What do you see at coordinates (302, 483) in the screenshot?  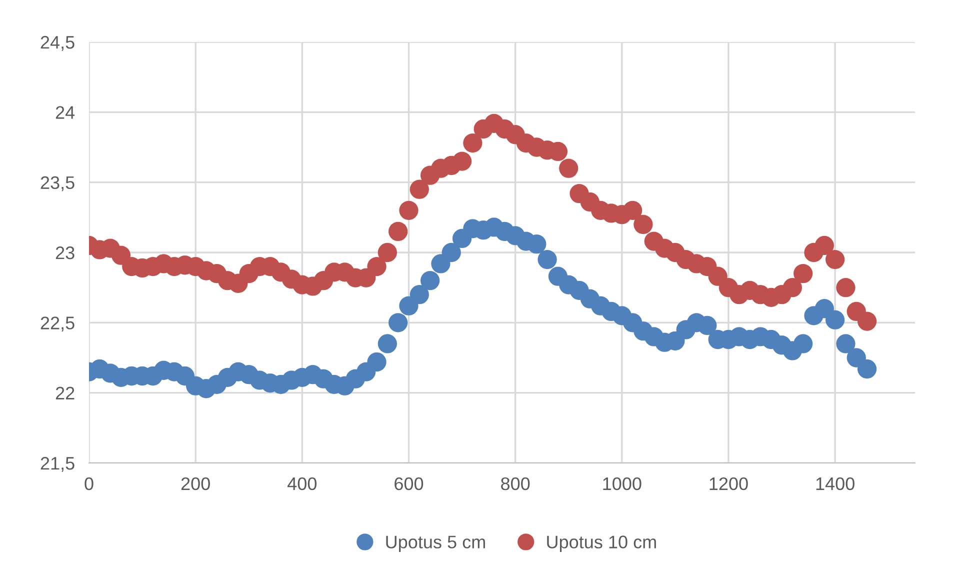 I see `x-tick-label: 400` at bounding box center [302, 483].